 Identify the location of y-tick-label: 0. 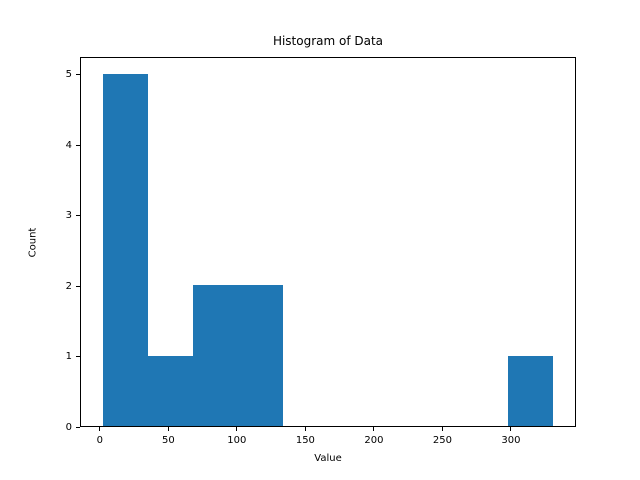
(68, 427).